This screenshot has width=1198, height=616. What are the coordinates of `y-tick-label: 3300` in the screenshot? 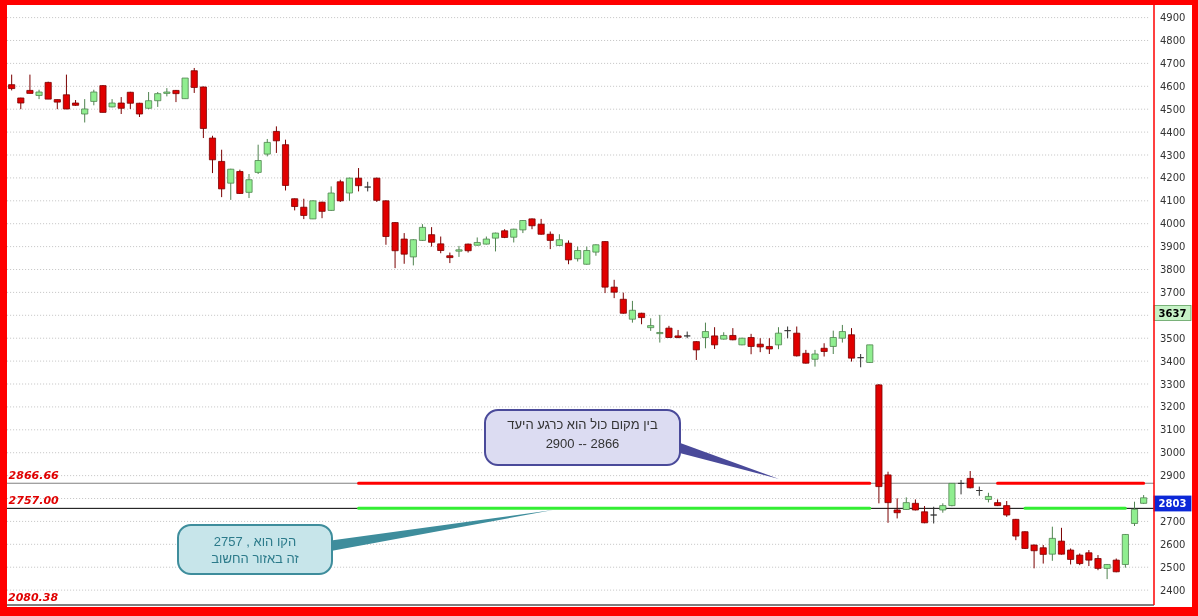 It's located at (1173, 384).